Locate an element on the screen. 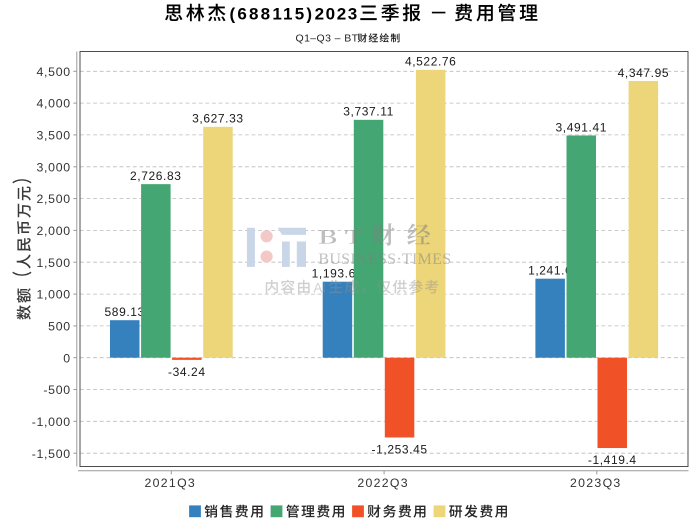 The height and width of the screenshot is (524, 700). svg-text: 4,347.95 is located at coordinates (644, 73).